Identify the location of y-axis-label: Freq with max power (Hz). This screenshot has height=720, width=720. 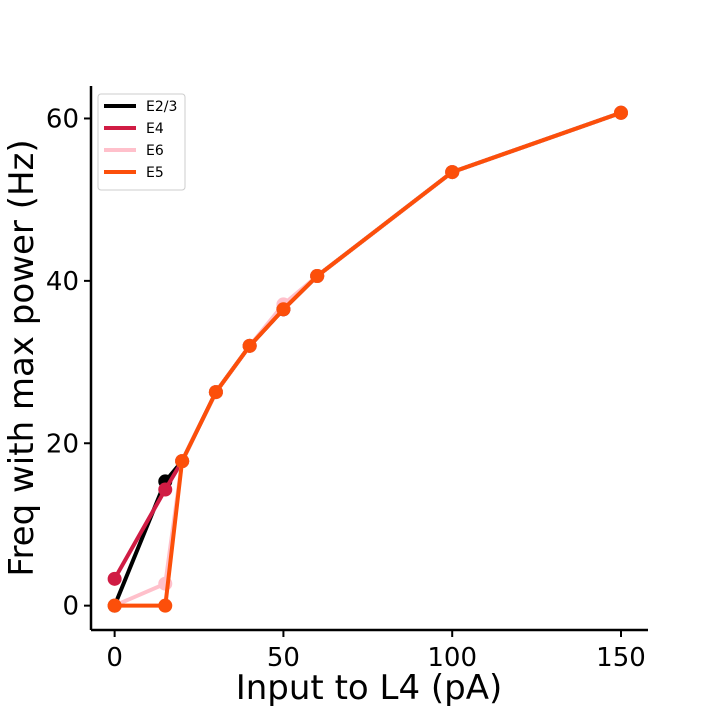
(22, 357).